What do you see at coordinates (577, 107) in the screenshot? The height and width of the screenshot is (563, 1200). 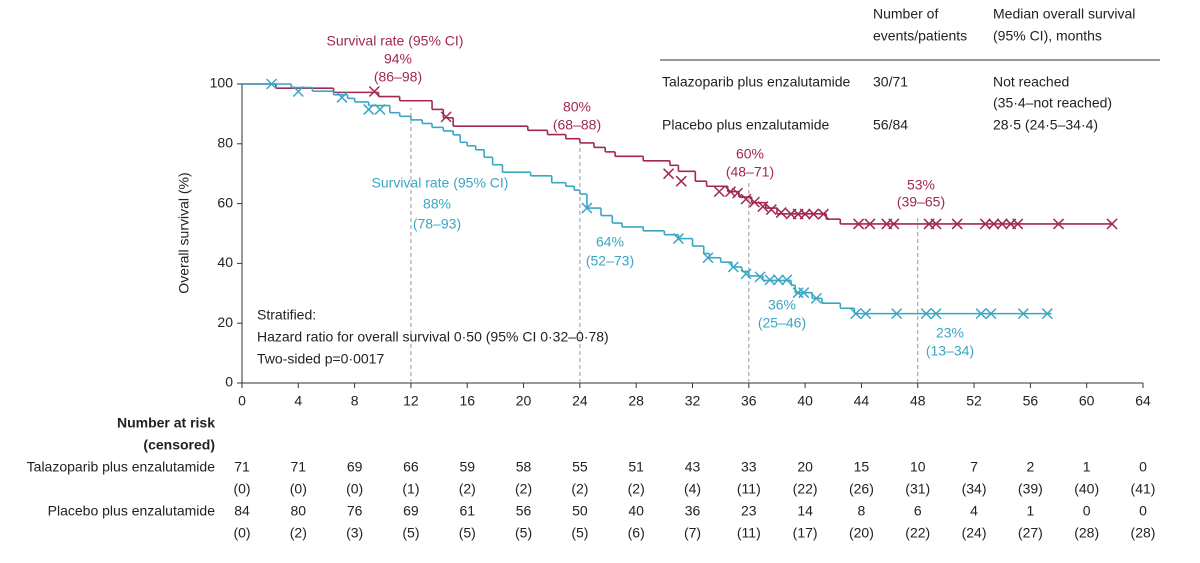 I see `annotation: 80%` at bounding box center [577, 107].